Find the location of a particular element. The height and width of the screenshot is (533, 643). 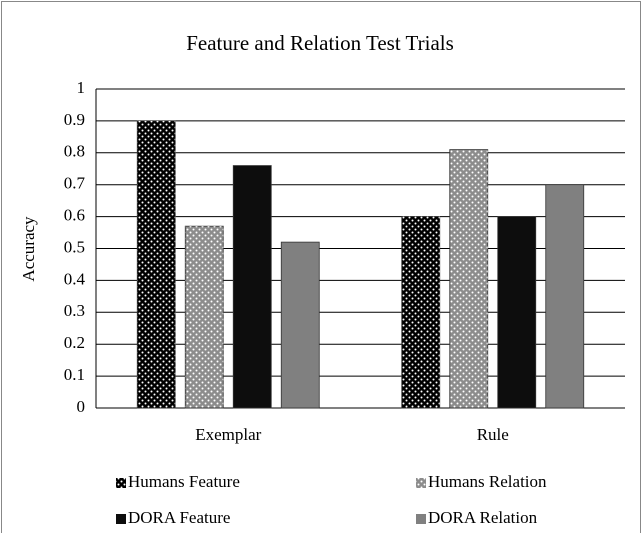

y-tick-label: 0.8 is located at coordinates (74, 151).